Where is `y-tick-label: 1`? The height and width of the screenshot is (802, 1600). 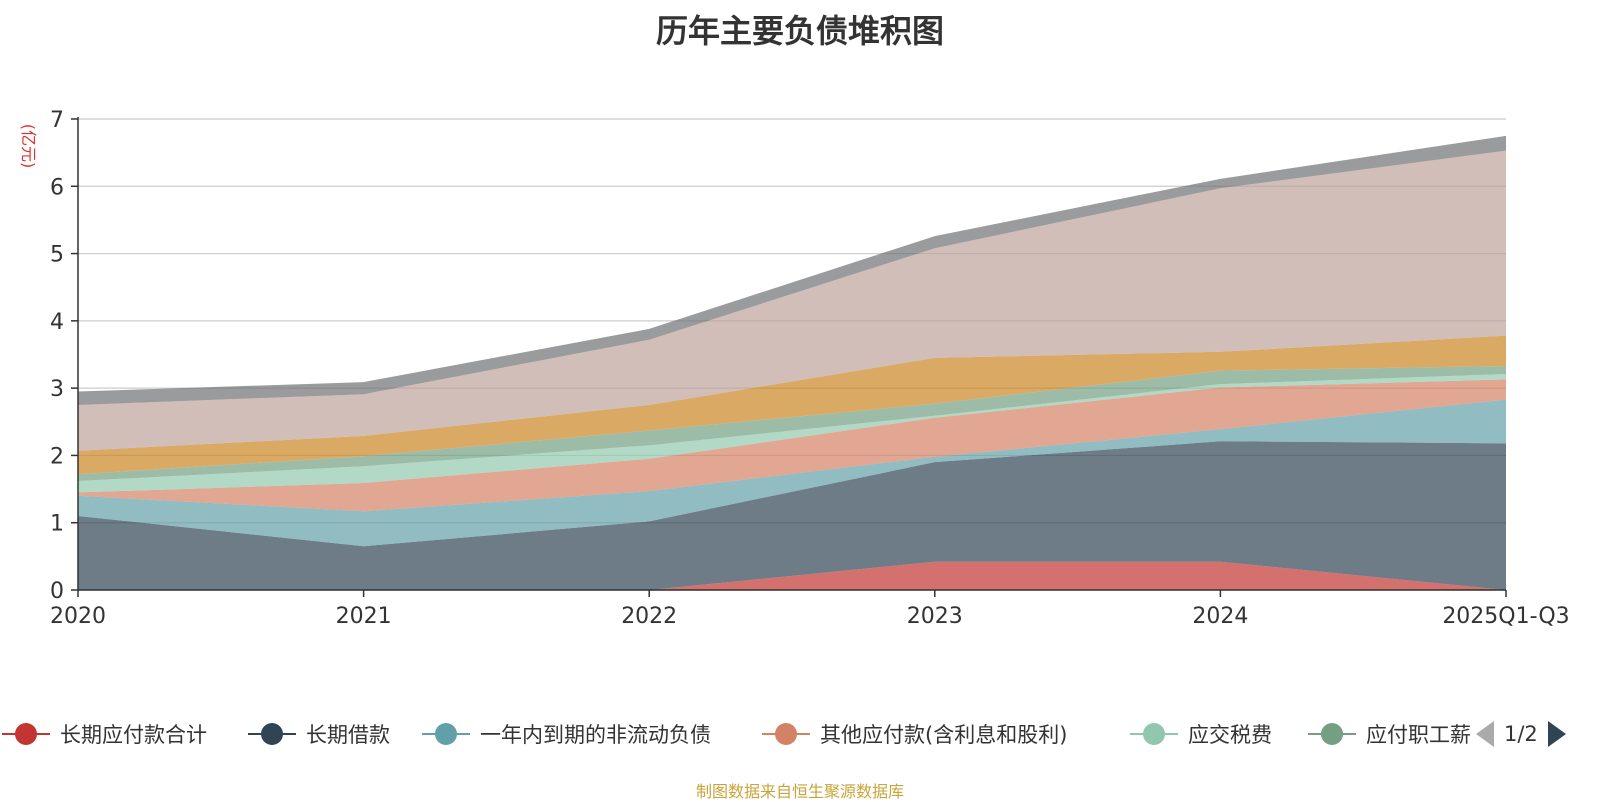 y-tick-label: 1 is located at coordinates (57, 524).